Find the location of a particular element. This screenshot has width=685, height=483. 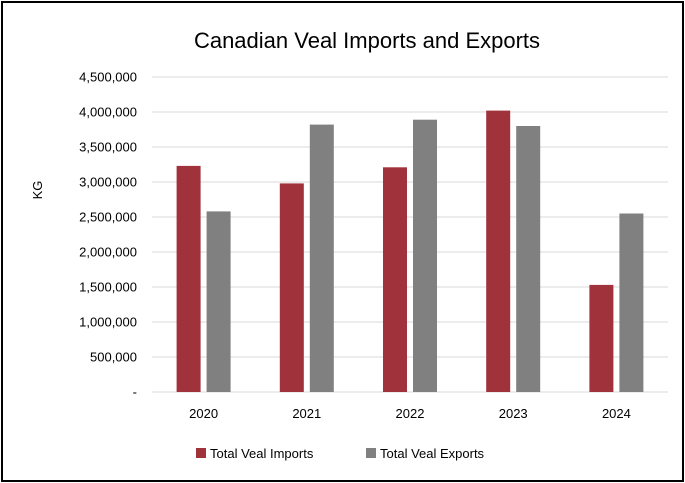

bar-exports-2021 is located at coordinates (321, 258).